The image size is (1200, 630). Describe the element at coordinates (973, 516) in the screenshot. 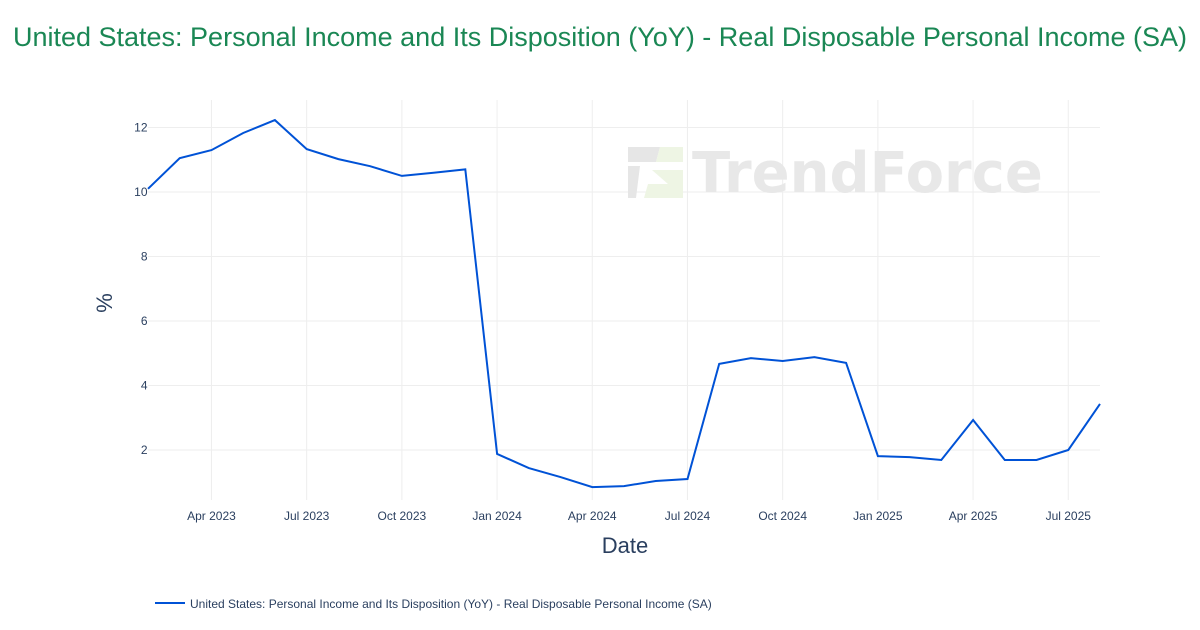

I see `x-tick-label: Apr 2025` at that location.